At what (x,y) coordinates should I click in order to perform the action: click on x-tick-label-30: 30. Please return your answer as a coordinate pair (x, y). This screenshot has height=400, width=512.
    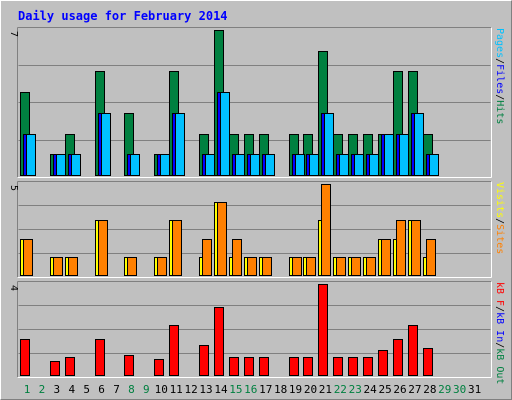
    Looking at the image, I should click on (459, 389).